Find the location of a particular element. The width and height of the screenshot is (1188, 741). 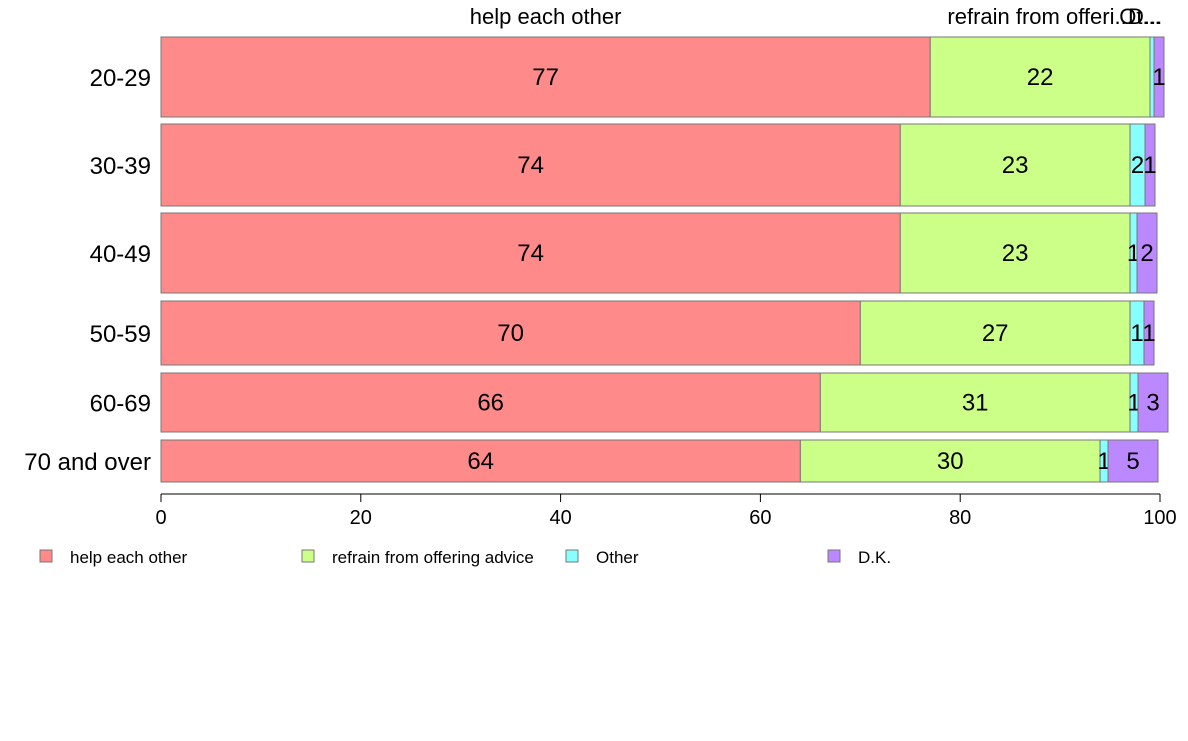

data-label-other-70-and-over: 1 is located at coordinates (1103, 461).